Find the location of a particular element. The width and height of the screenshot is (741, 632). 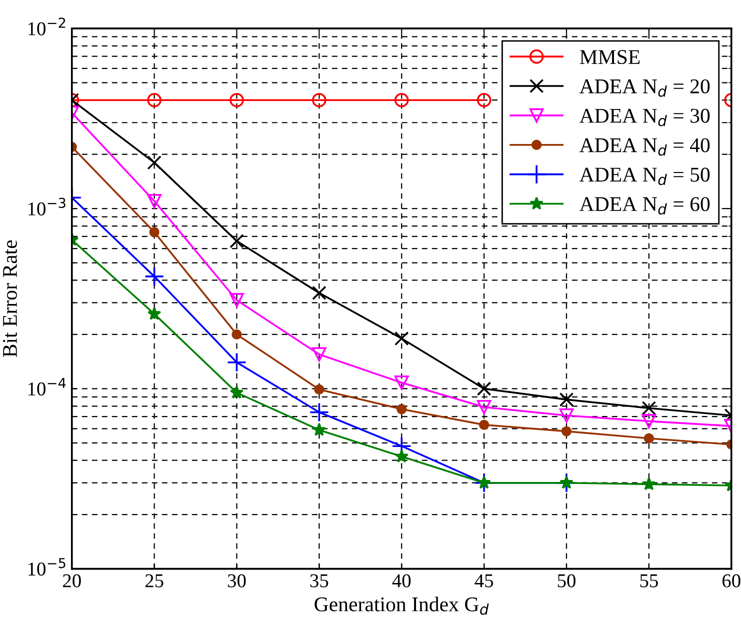

x-tick-label: 35 is located at coordinates (319, 581).